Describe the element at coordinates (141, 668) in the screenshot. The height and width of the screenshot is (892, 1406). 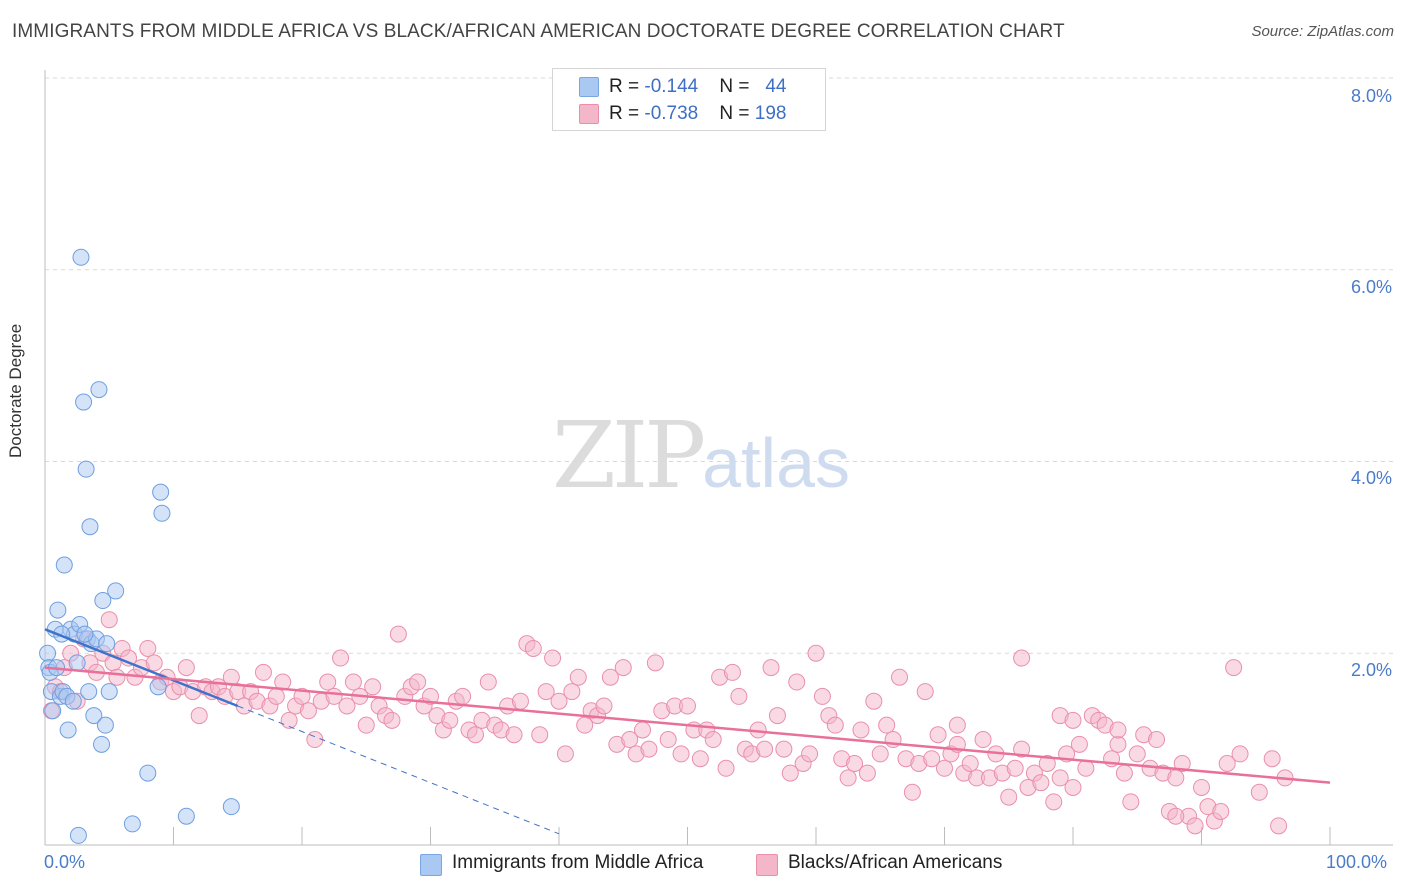
I see `trend-line-immigrants` at that location.